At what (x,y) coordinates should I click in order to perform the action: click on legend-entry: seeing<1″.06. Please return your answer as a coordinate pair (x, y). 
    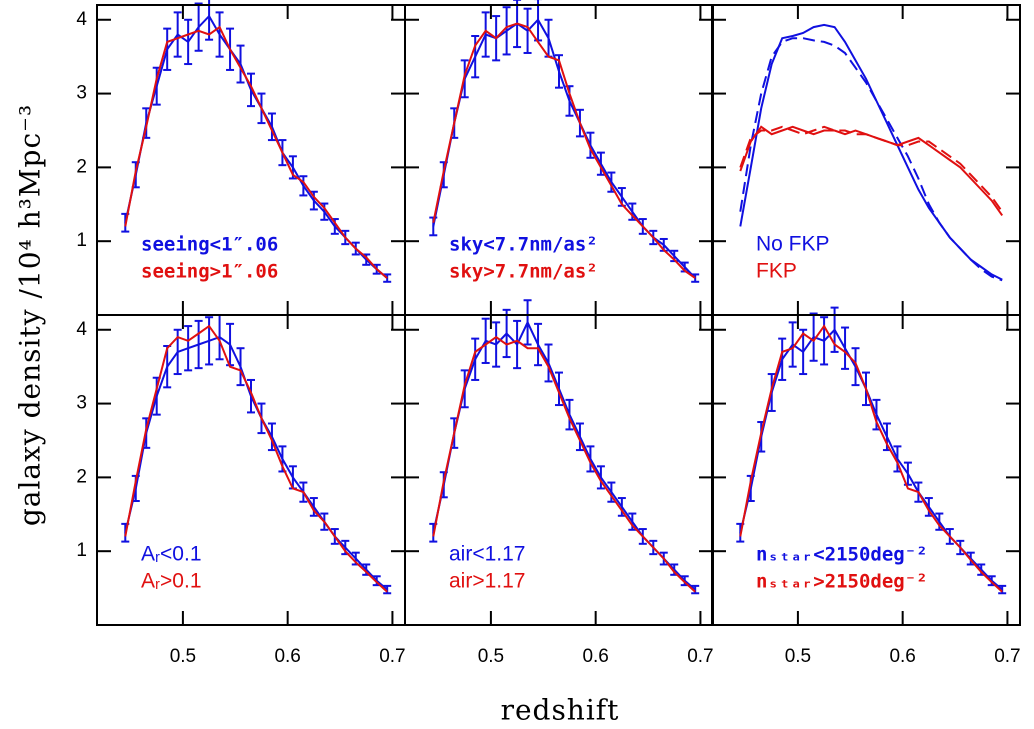
    Looking at the image, I should click on (209, 245).